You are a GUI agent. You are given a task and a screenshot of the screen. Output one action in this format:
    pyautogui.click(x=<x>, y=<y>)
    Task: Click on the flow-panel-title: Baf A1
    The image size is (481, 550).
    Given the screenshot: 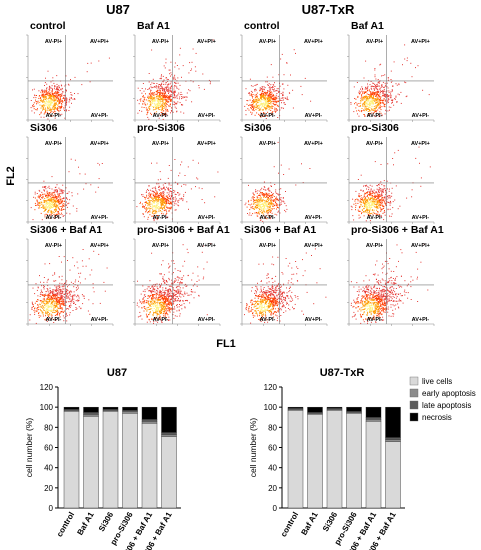 What is the action you would take?
    pyautogui.click(x=367, y=26)
    